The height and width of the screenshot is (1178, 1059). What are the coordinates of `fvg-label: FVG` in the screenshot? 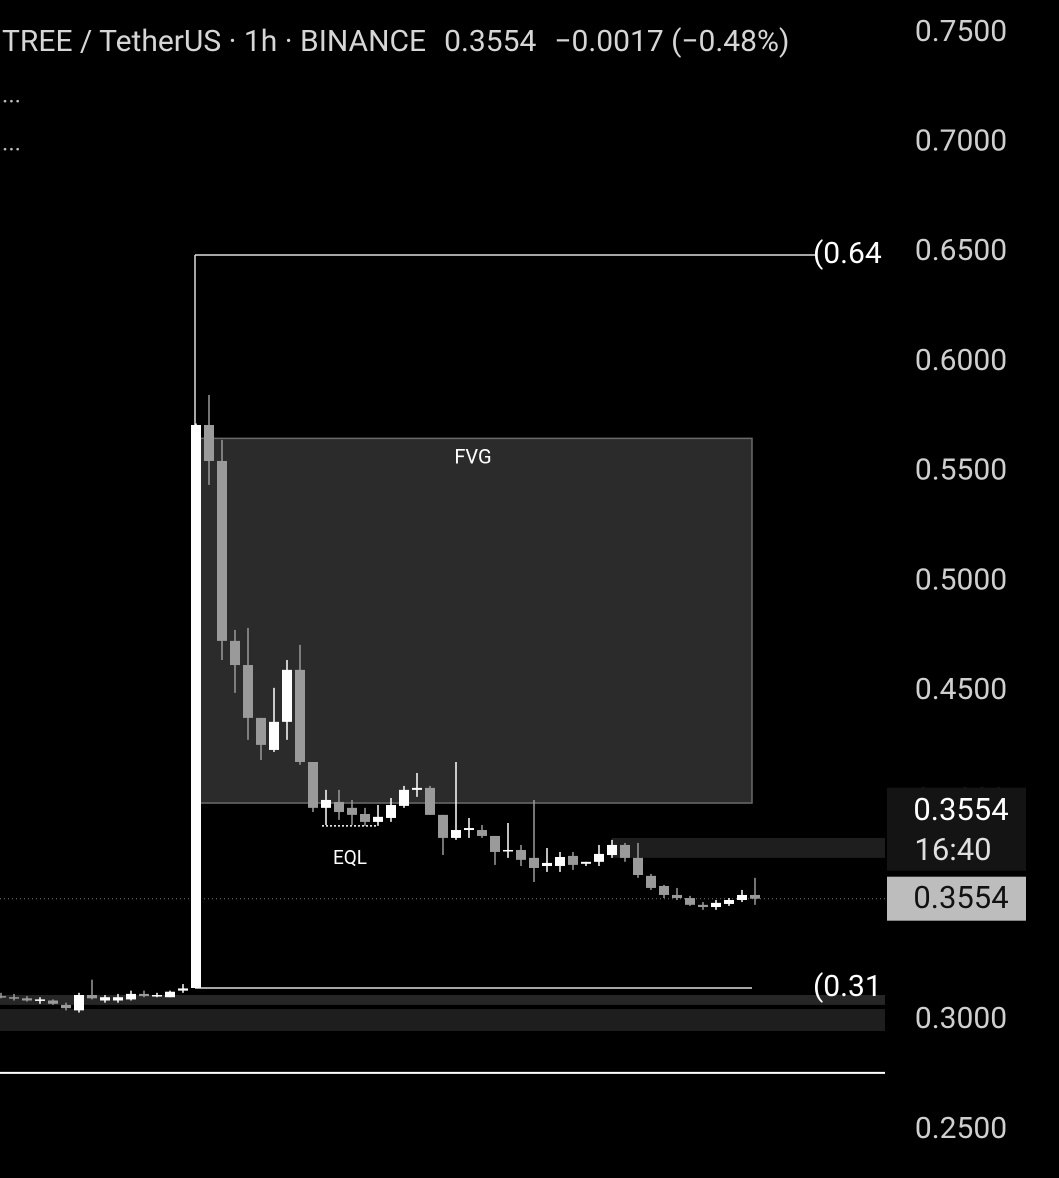 It's located at (472, 457).